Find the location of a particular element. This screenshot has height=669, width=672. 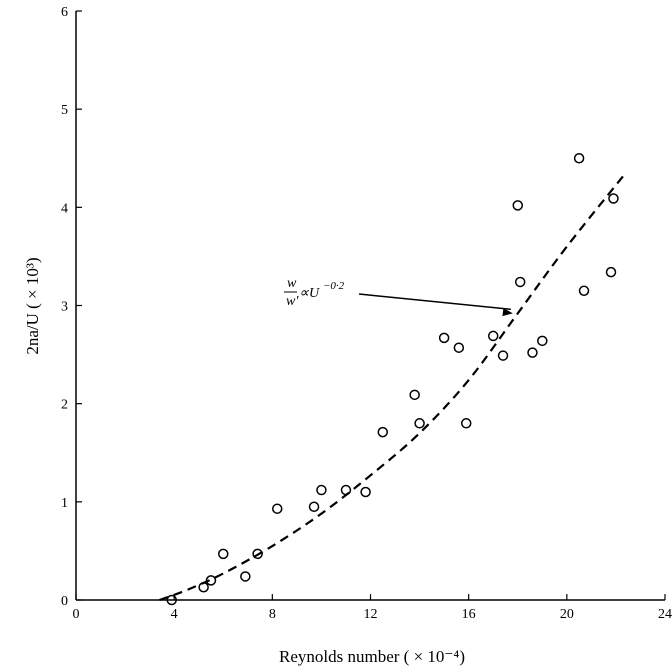

x-tick-label: 12 is located at coordinates (371, 614).